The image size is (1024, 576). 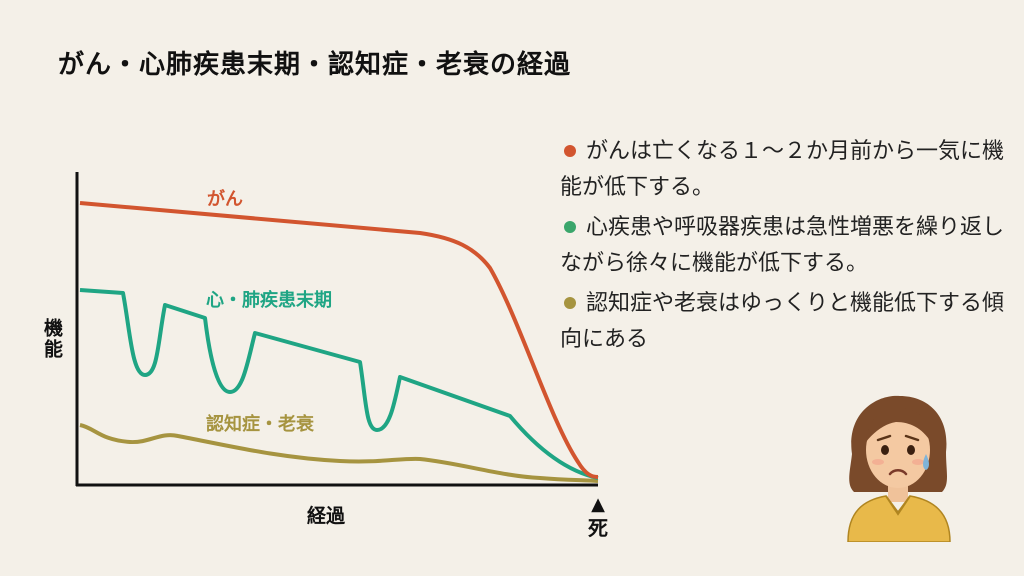 What do you see at coordinates (269, 300) in the screenshot?
I see `series-label-heart-lung: 心・肺疾患末期` at bounding box center [269, 300].